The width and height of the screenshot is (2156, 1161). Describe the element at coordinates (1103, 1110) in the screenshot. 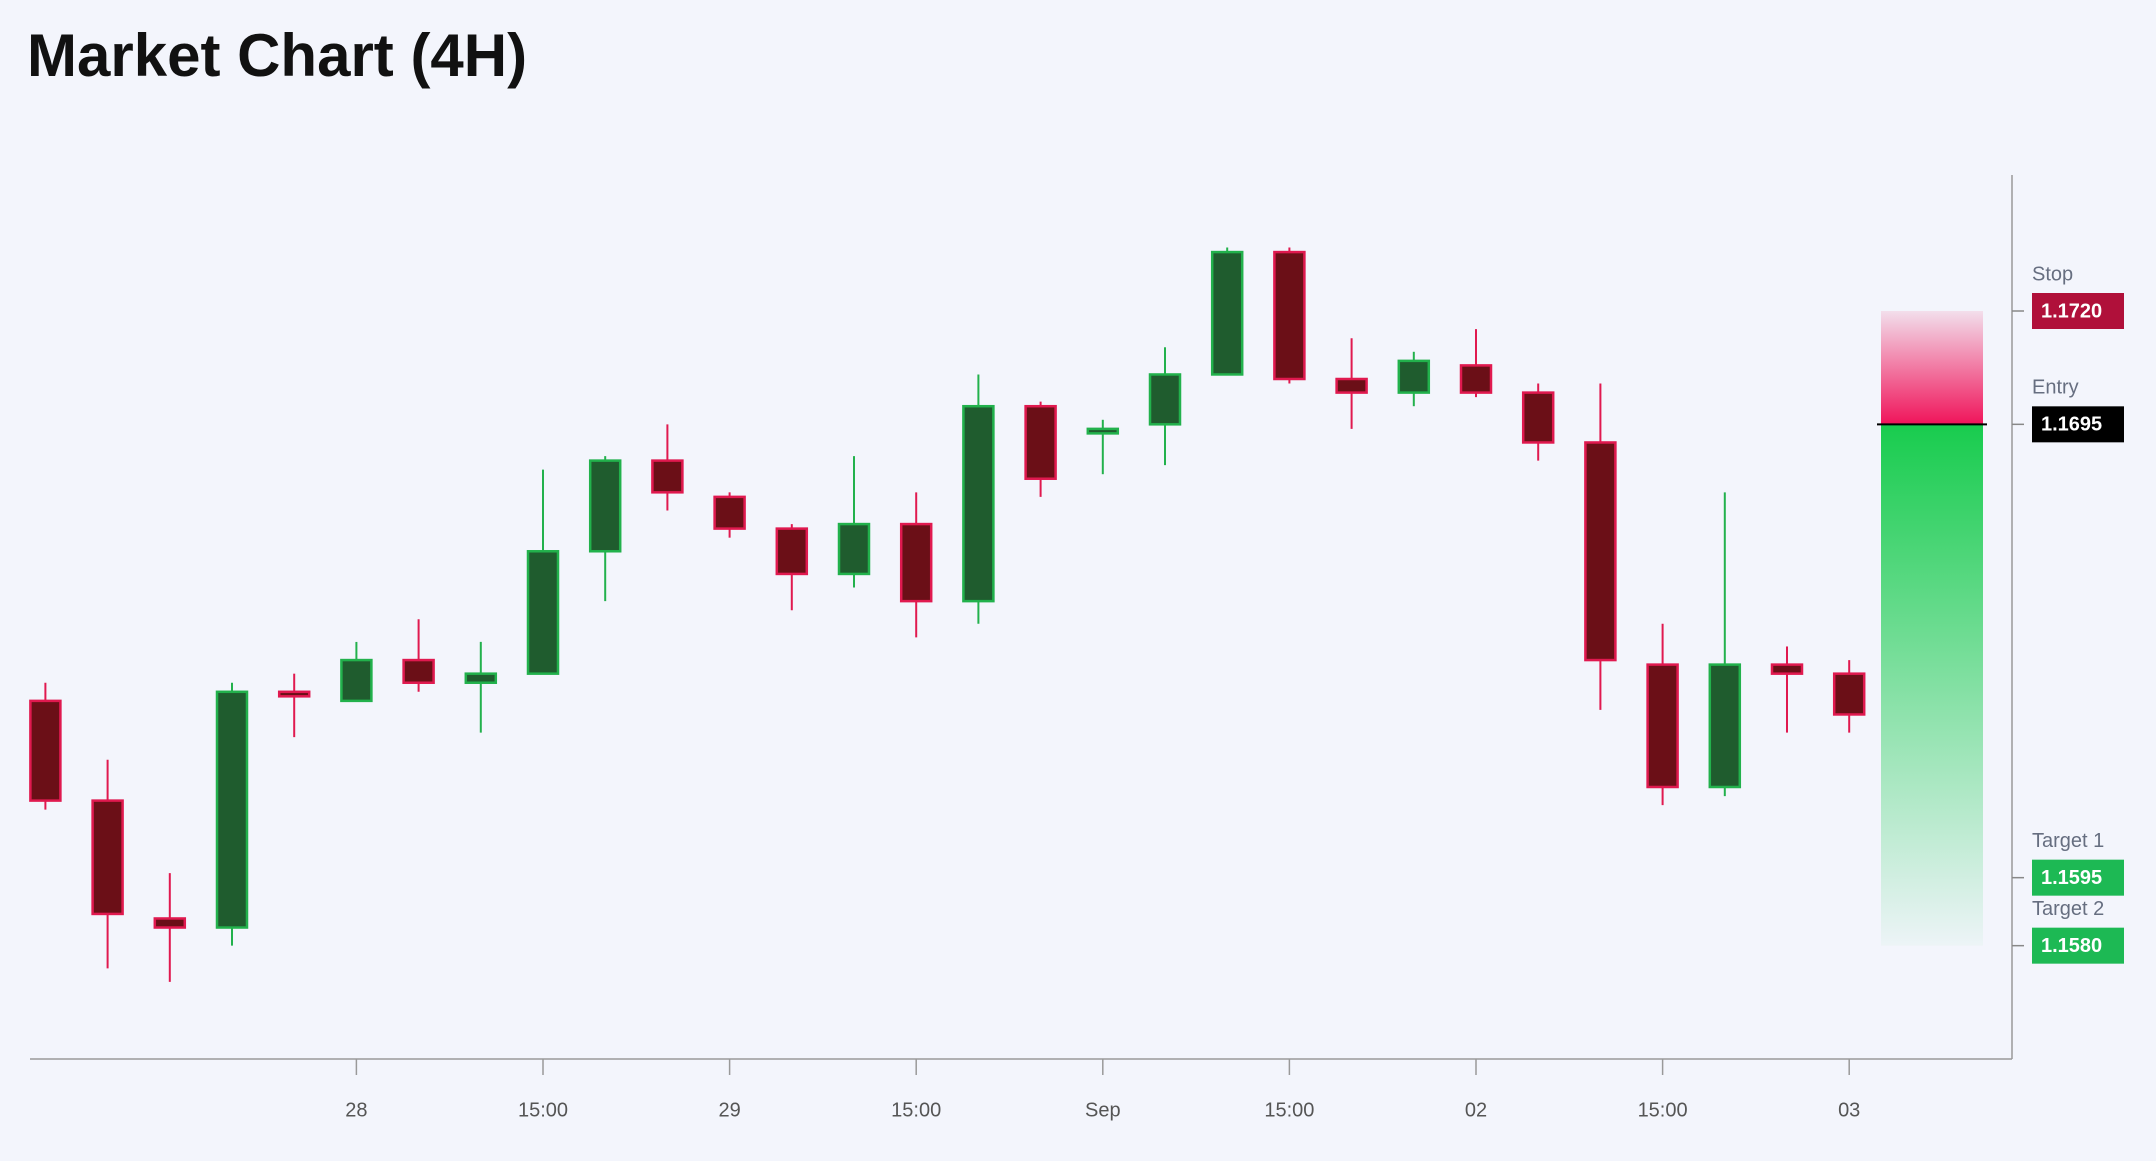

I see `x-tick-label: Sep` at that location.